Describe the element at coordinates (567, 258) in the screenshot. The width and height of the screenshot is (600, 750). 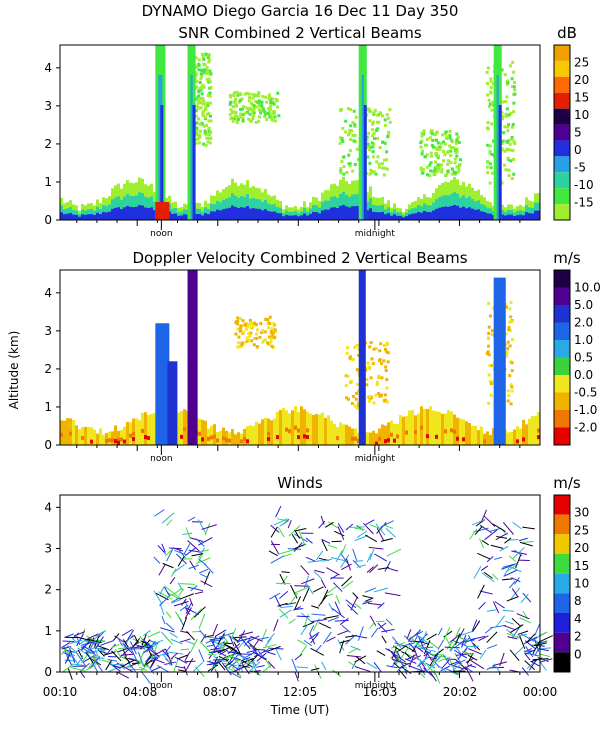
I see `cb2-unit: m/s` at that location.